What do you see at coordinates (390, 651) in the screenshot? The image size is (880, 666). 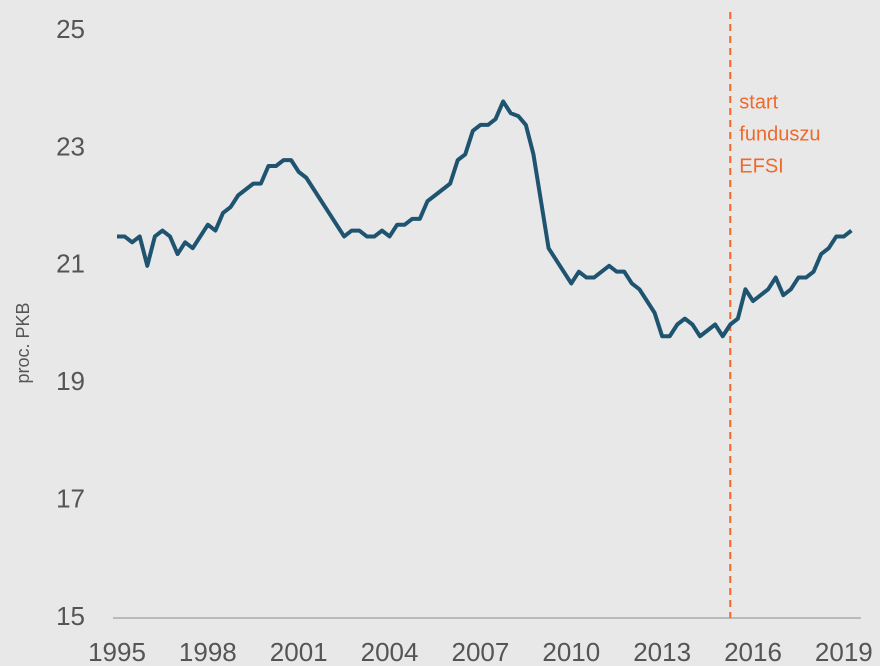 I see `x-tick-label: 2004` at bounding box center [390, 651].